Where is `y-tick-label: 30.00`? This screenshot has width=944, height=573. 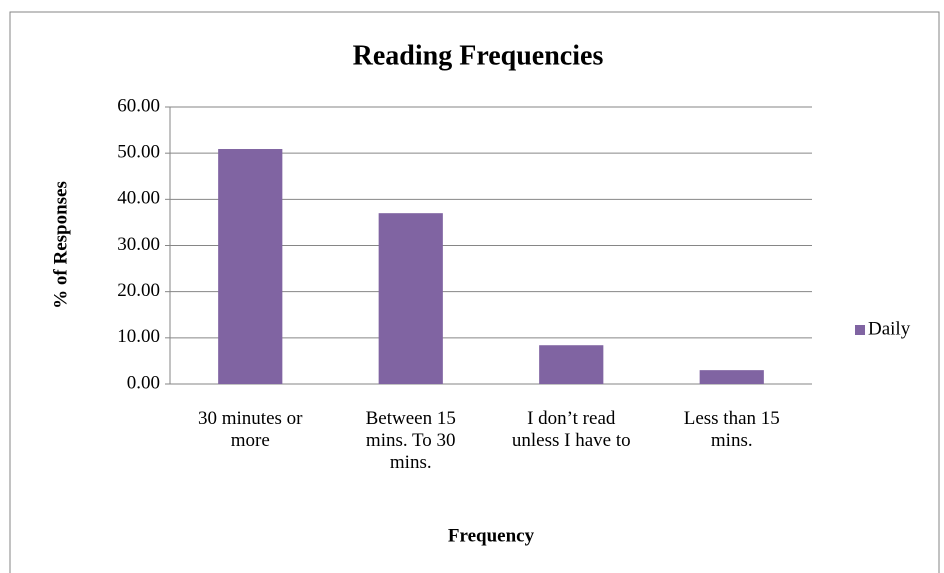
y-tick-label: 30.00 is located at coordinates (138, 244).